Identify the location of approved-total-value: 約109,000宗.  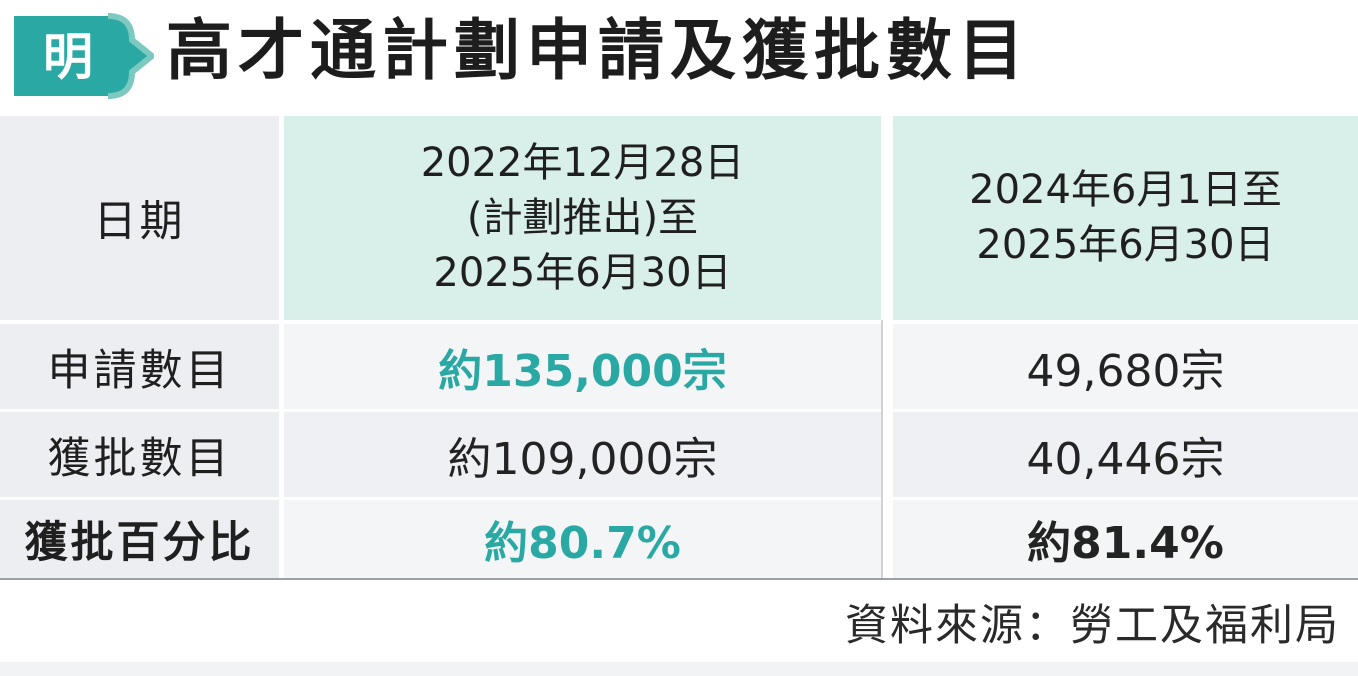
(582, 459).